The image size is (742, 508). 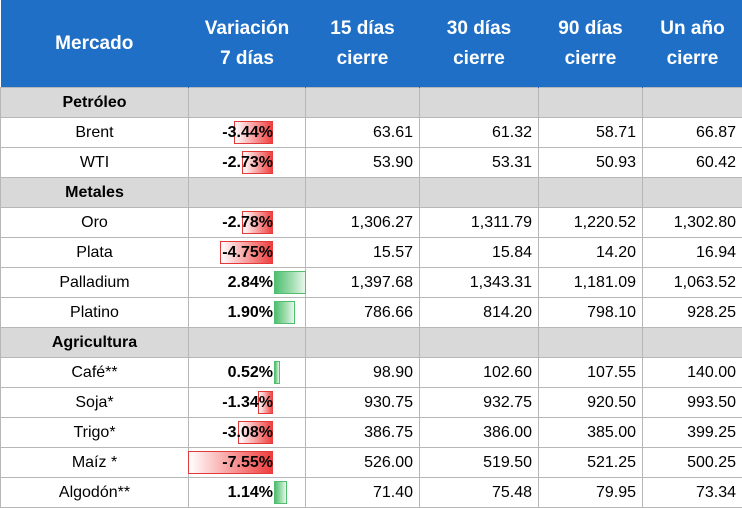 What do you see at coordinates (95, 313) in the screenshot?
I see `market-name: Platino` at bounding box center [95, 313].